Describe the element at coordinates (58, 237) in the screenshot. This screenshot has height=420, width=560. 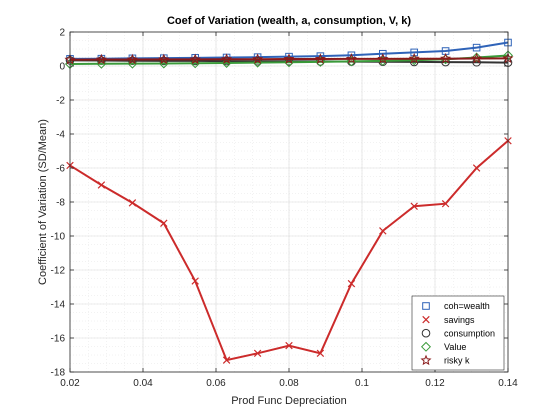
I see `y-tick-label: -10` at that location.